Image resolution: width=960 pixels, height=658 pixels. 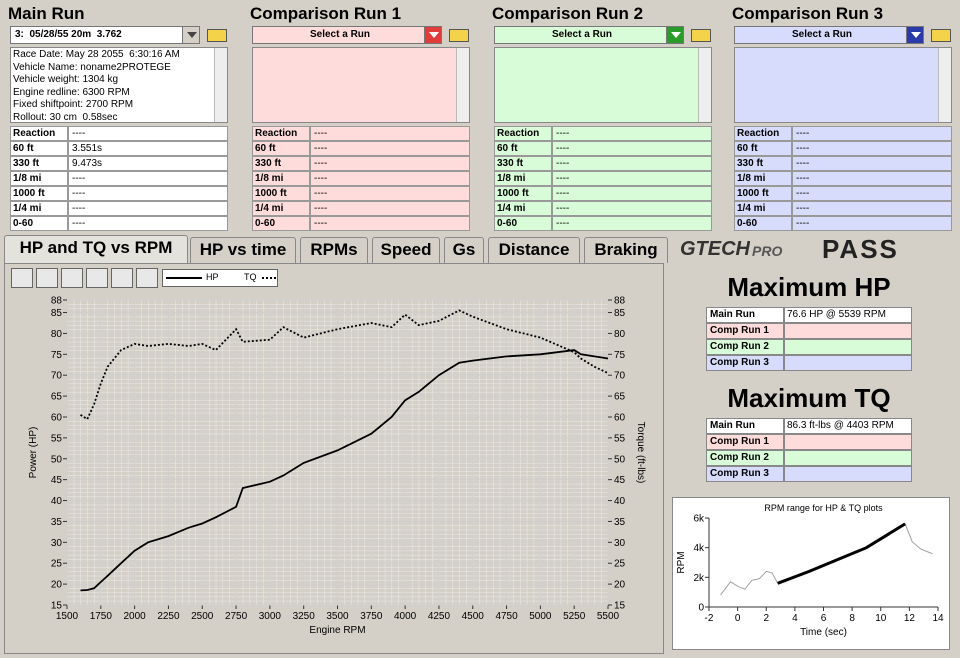 I want to click on data-line, so click(x=826, y=559).